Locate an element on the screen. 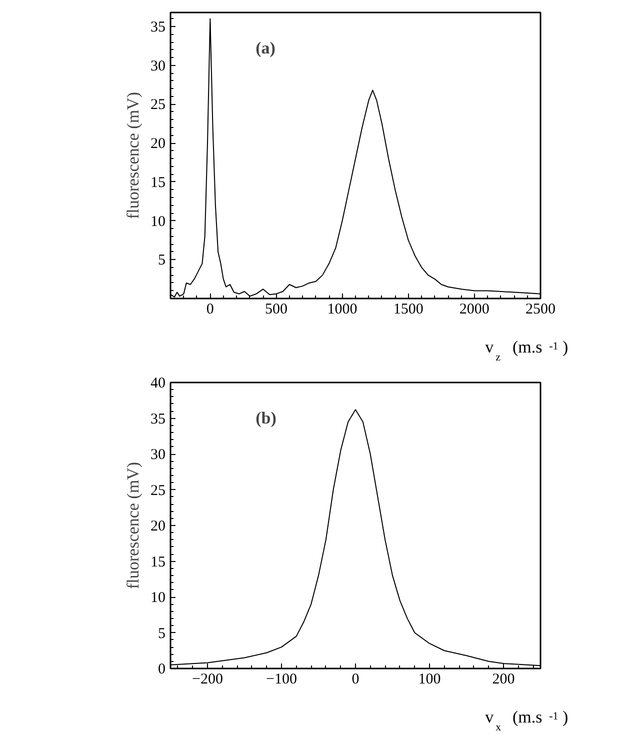 This screenshot has width=628, height=745. x-tick-label: 500 is located at coordinates (276, 310).